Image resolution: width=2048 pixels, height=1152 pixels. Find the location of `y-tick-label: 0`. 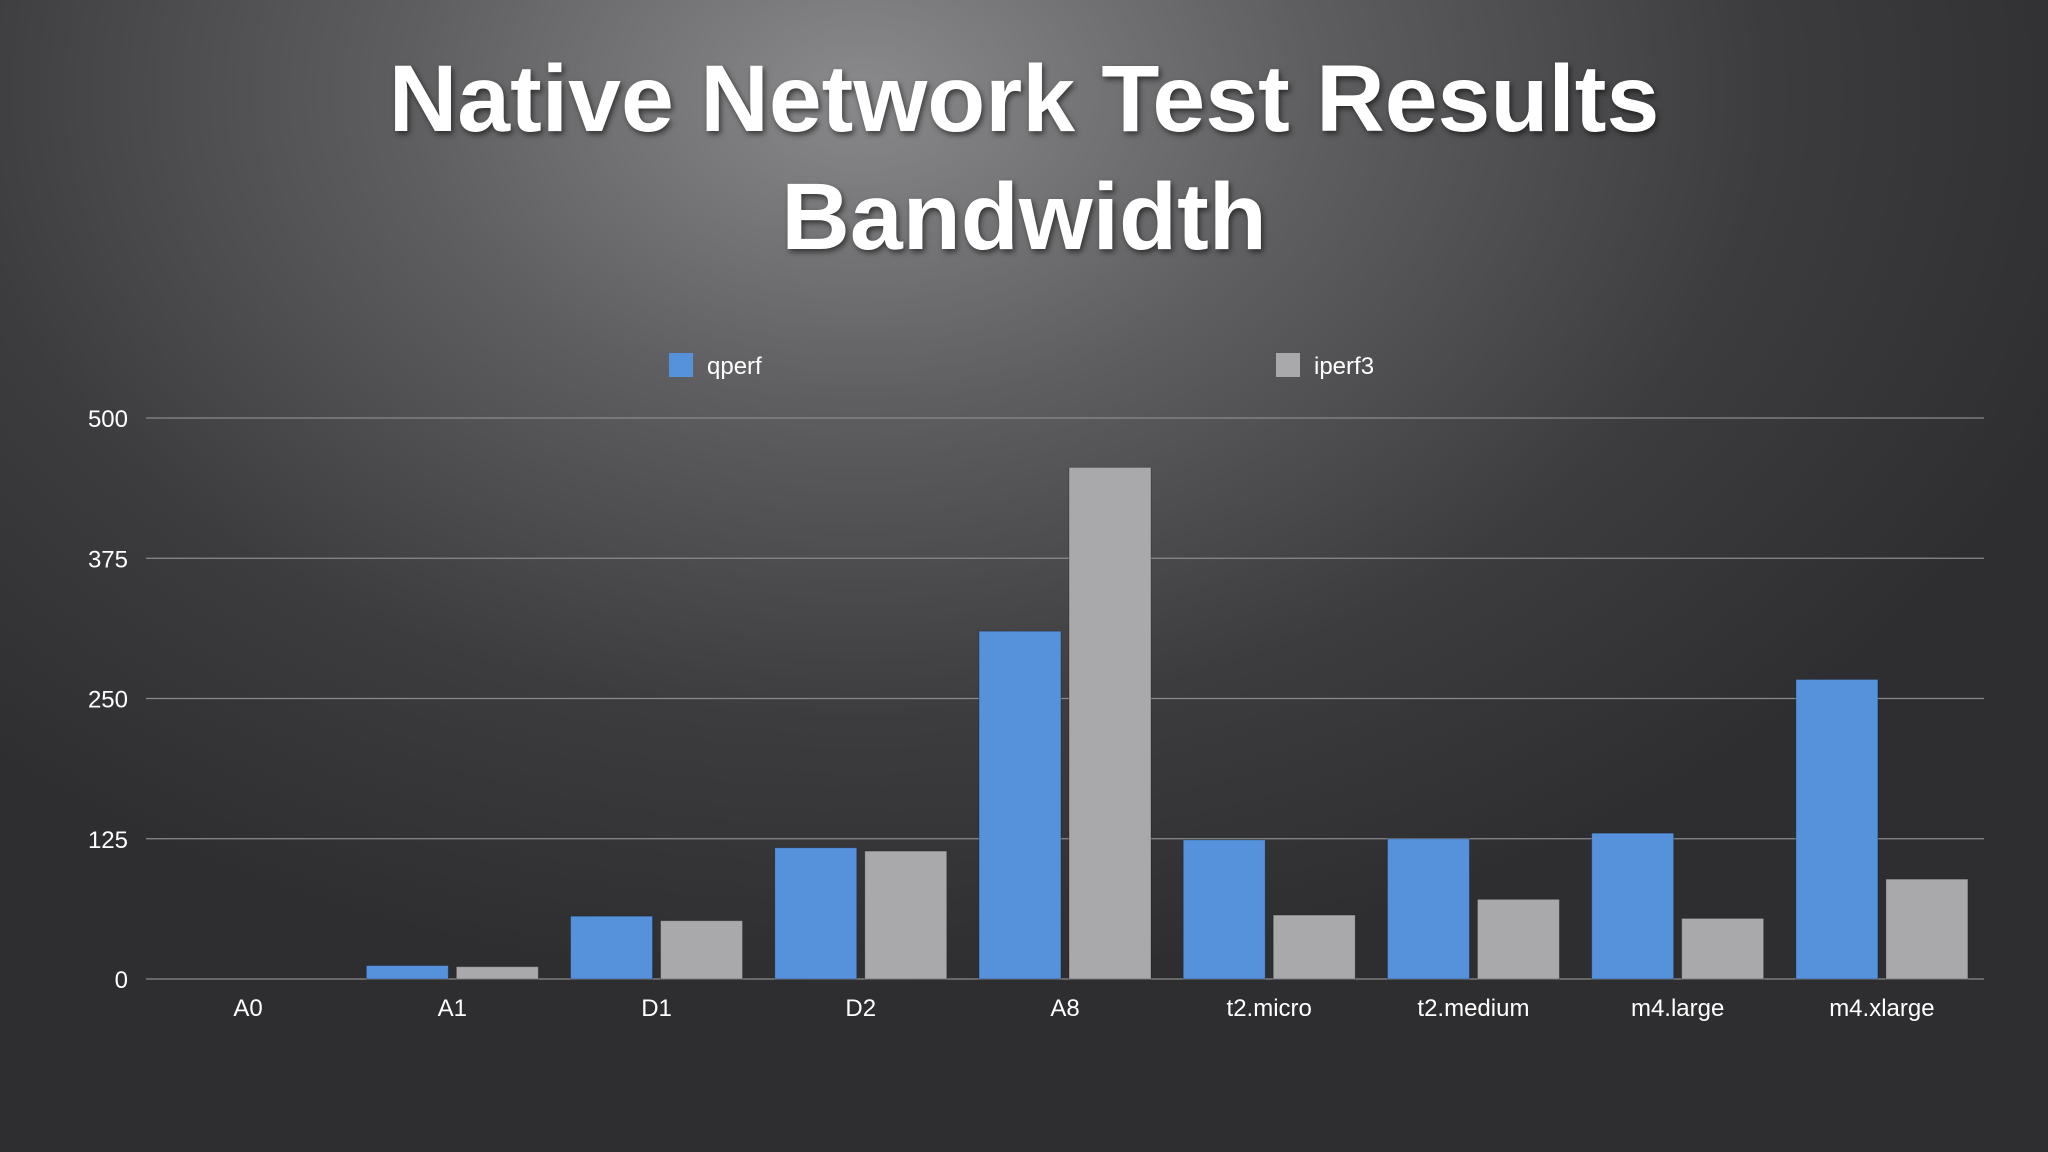

y-tick-label: 0 is located at coordinates (121, 980).